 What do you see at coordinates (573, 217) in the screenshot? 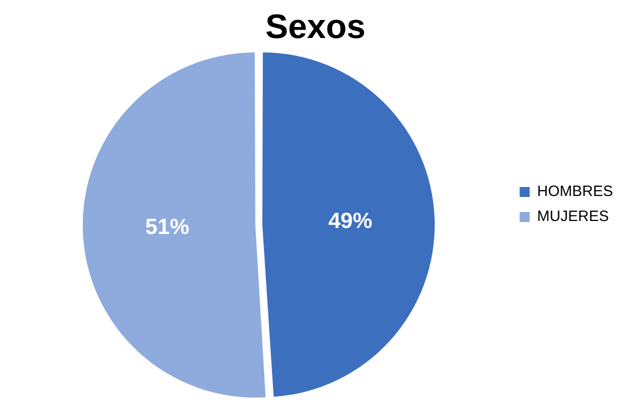
I see `legend-label: MUJERES` at bounding box center [573, 217].